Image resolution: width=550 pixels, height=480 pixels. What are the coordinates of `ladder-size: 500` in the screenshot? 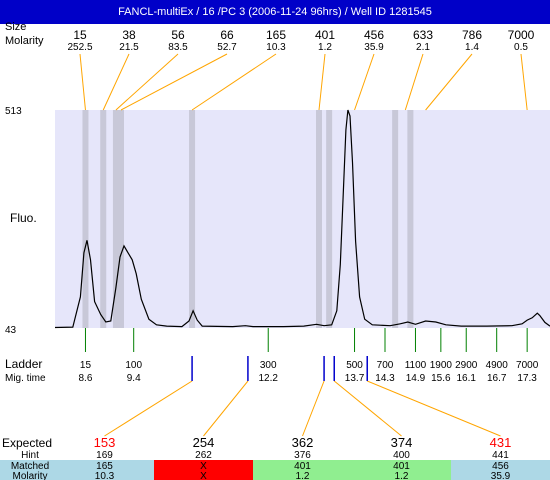 It's located at (354, 365).